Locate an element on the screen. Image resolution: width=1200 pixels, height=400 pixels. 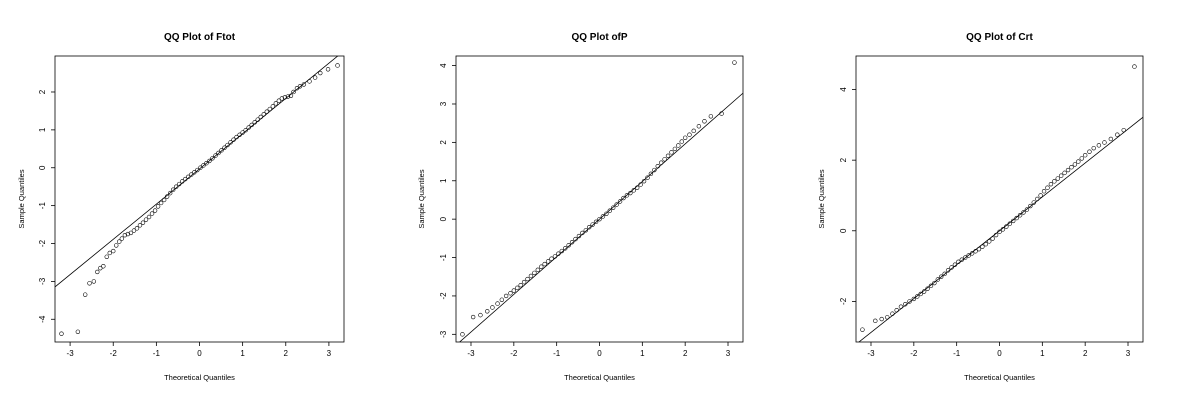
x-tick-label: -2 is located at coordinates (114, 353).